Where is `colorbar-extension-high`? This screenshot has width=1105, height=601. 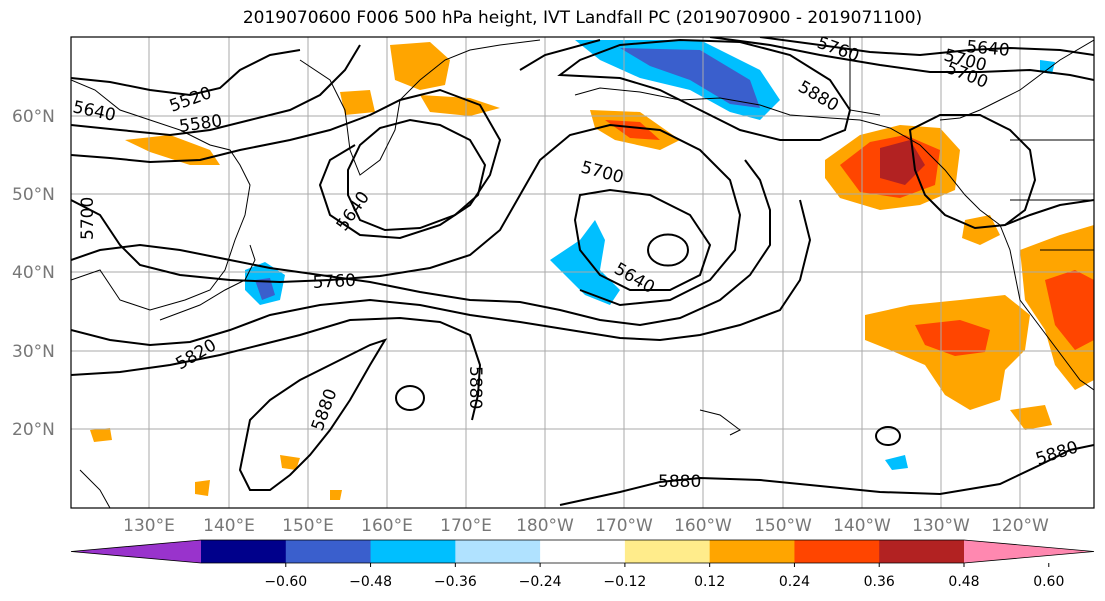 colorbar-extension-high is located at coordinates (1029, 551).